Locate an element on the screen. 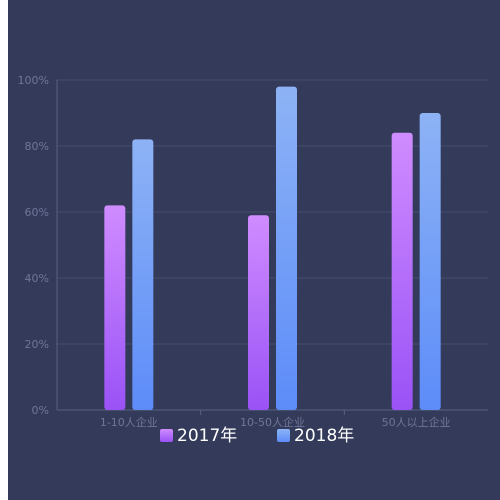 The width and height of the screenshot is (500, 500). x-axis-ticks: 1-10人企业 10-50人企业 50人以上企业 is located at coordinates (275, 419).